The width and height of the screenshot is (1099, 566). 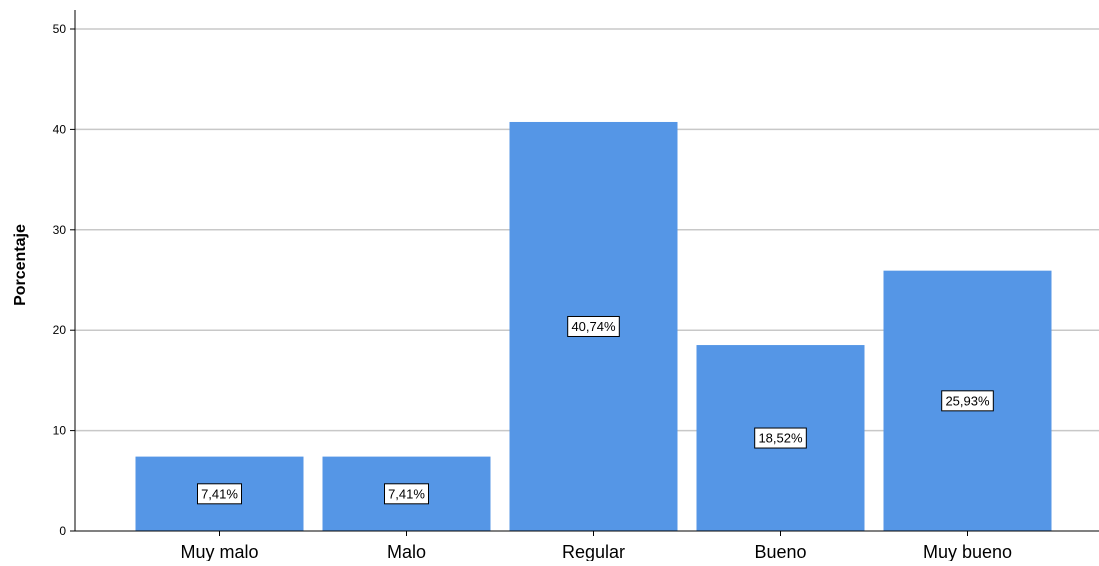 I want to click on y-tick-label: 10, so click(x=60, y=431).